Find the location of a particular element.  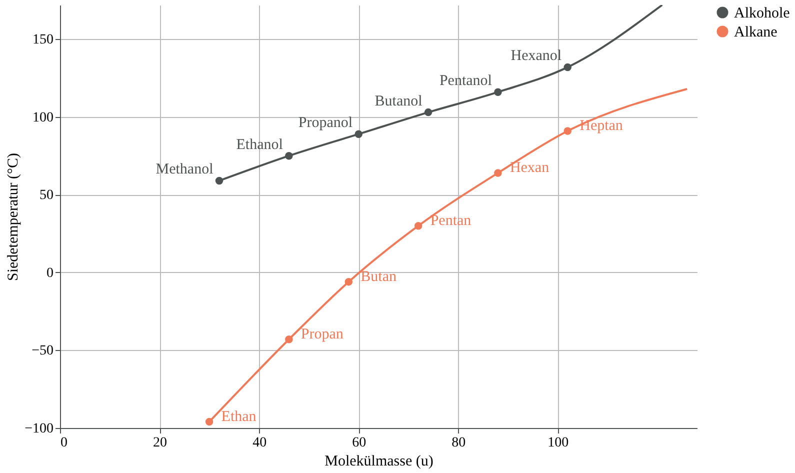

legend-label: Alkohole is located at coordinates (762, 14).